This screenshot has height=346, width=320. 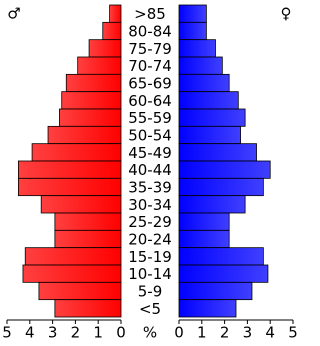 What do you see at coordinates (150, 292) in the screenshot?
I see `age-label: 5-9` at bounding box center [150, 292].